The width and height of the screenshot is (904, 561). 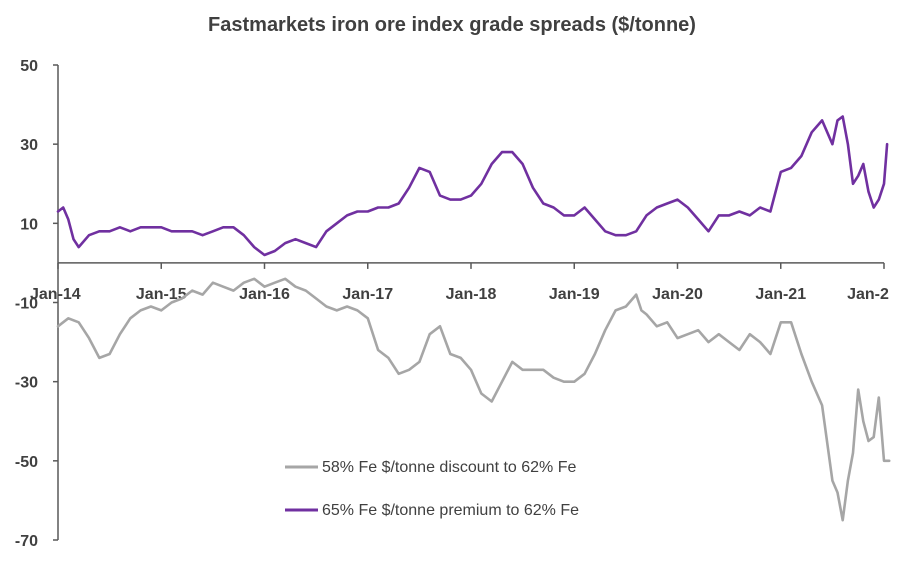 What do you see at coordinates (471, 294) in the screenshot?
I see `x-tick-label: Jan-18` at bounding box center [471, 294].